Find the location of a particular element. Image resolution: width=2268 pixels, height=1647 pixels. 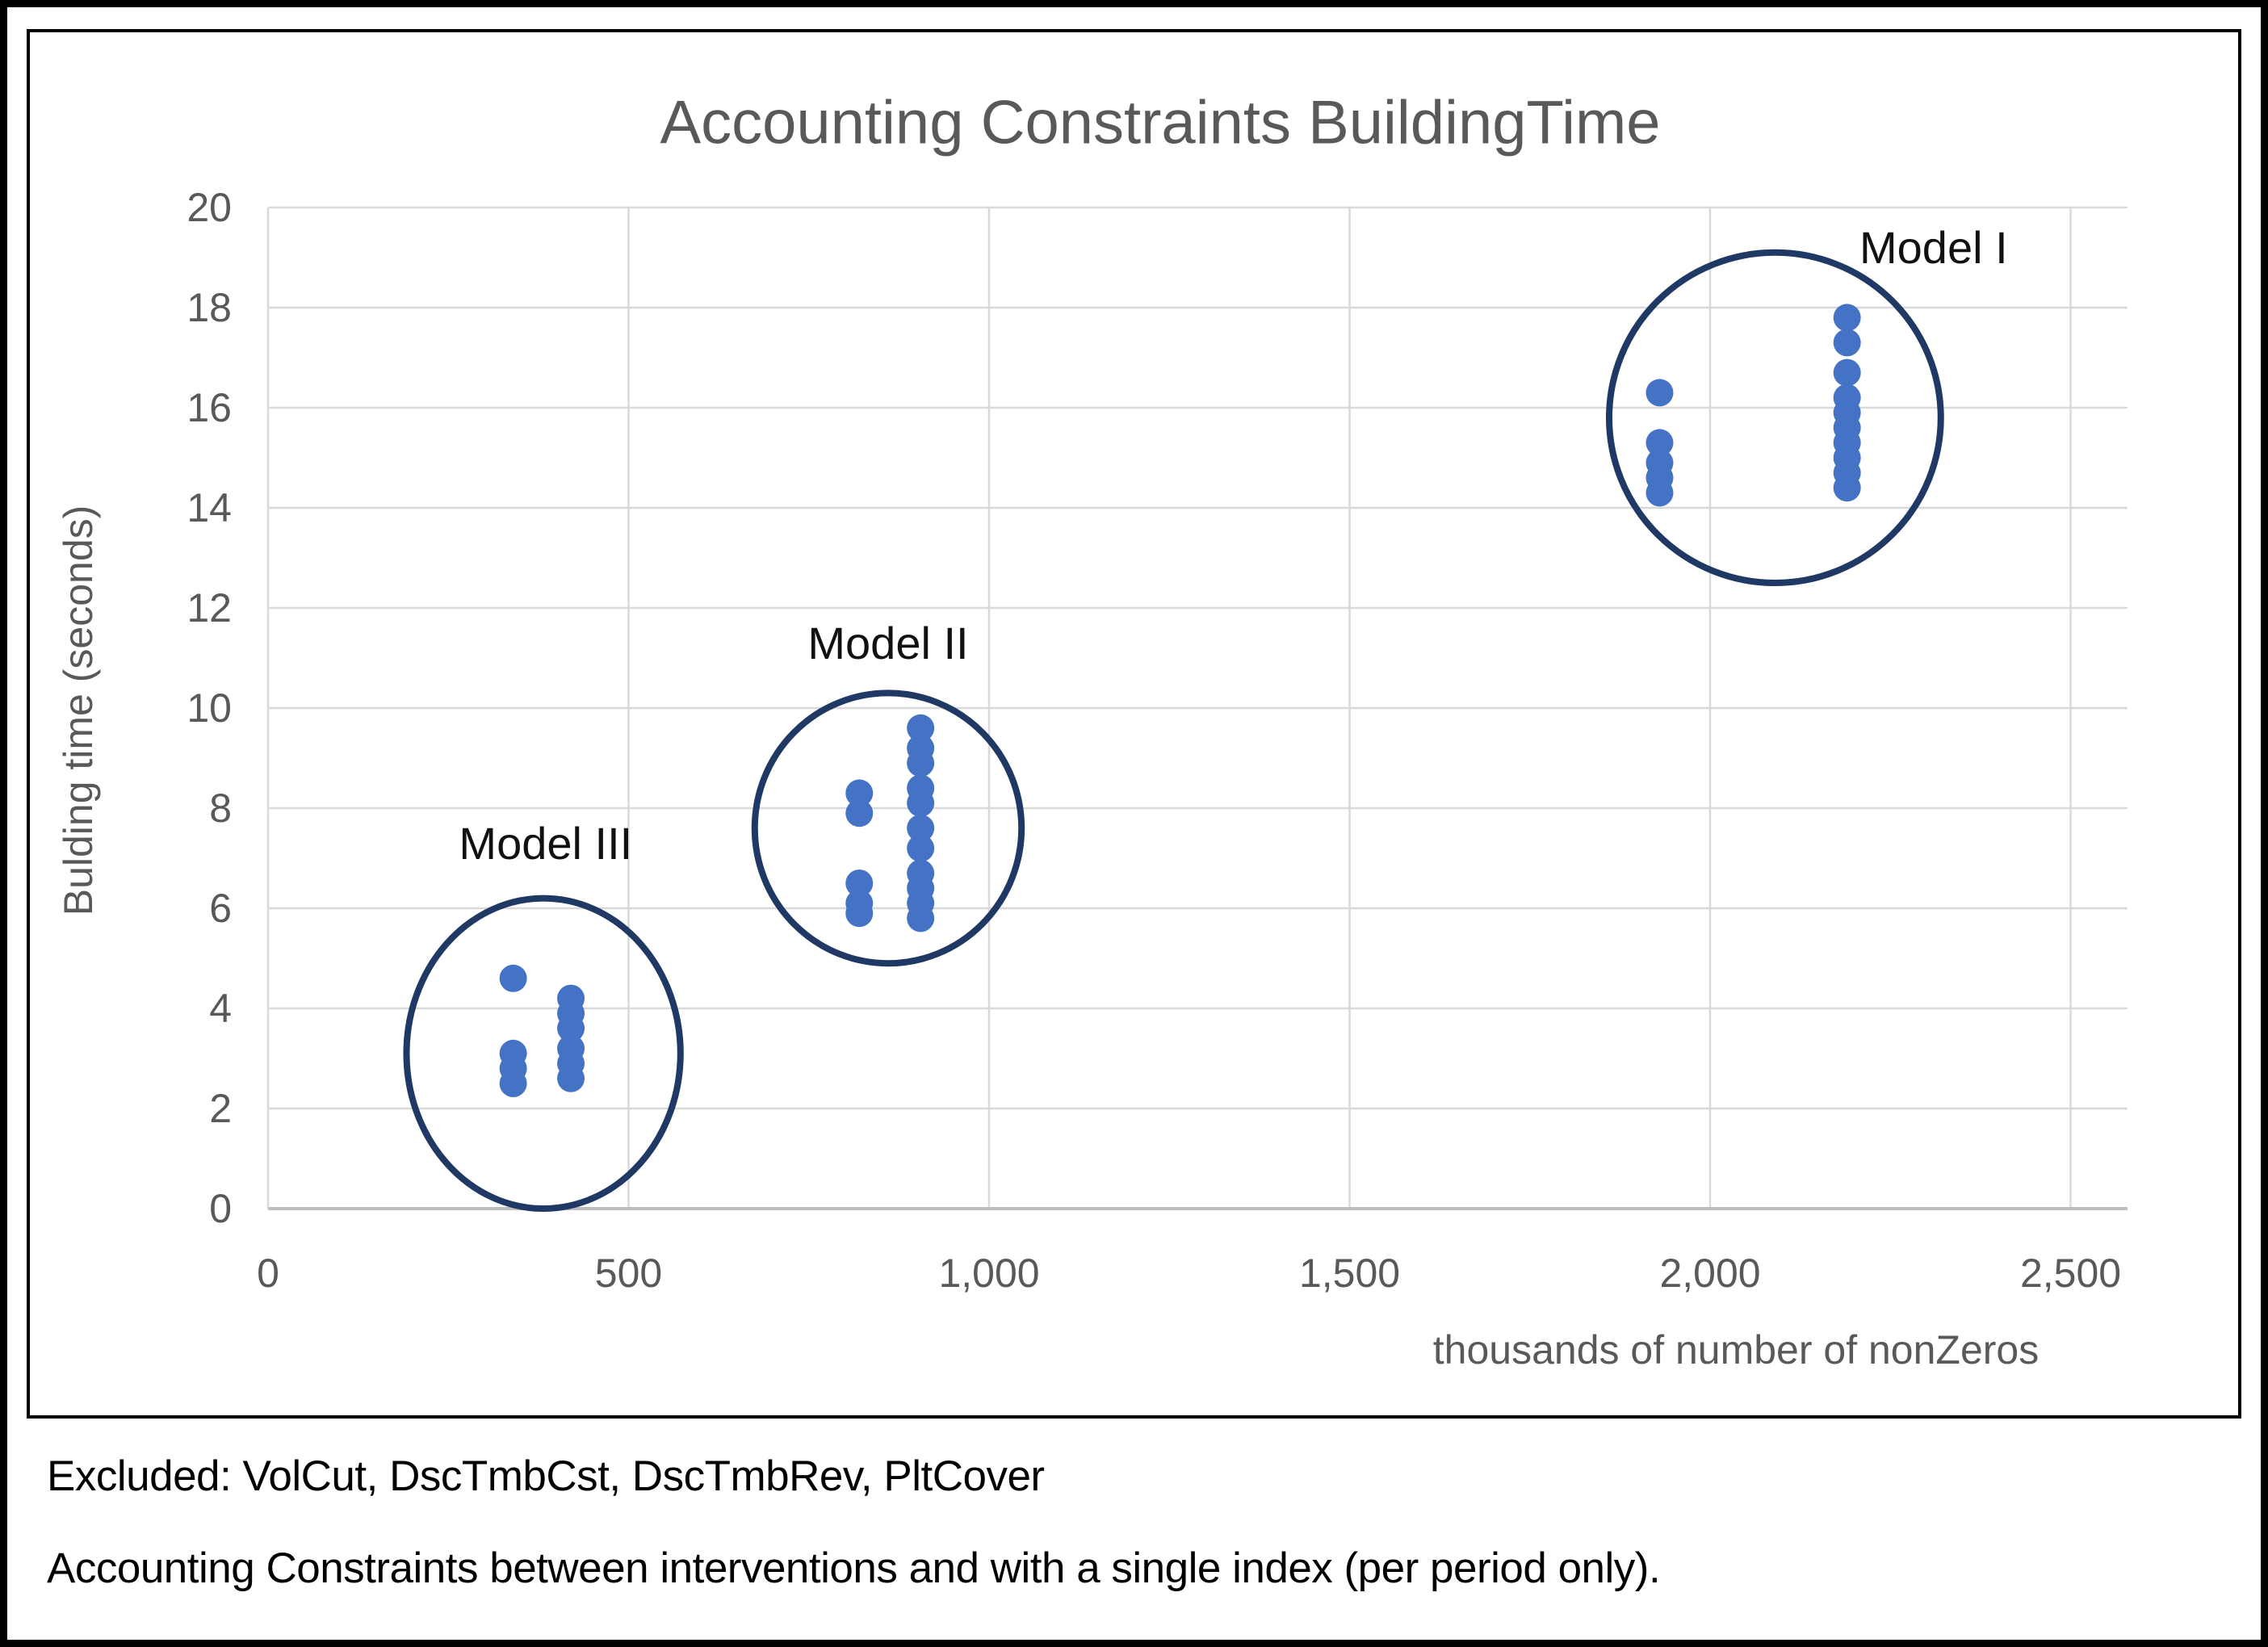

chart-title: Accounting Constraints BuildingTime is located at coordinates (1160, 123).